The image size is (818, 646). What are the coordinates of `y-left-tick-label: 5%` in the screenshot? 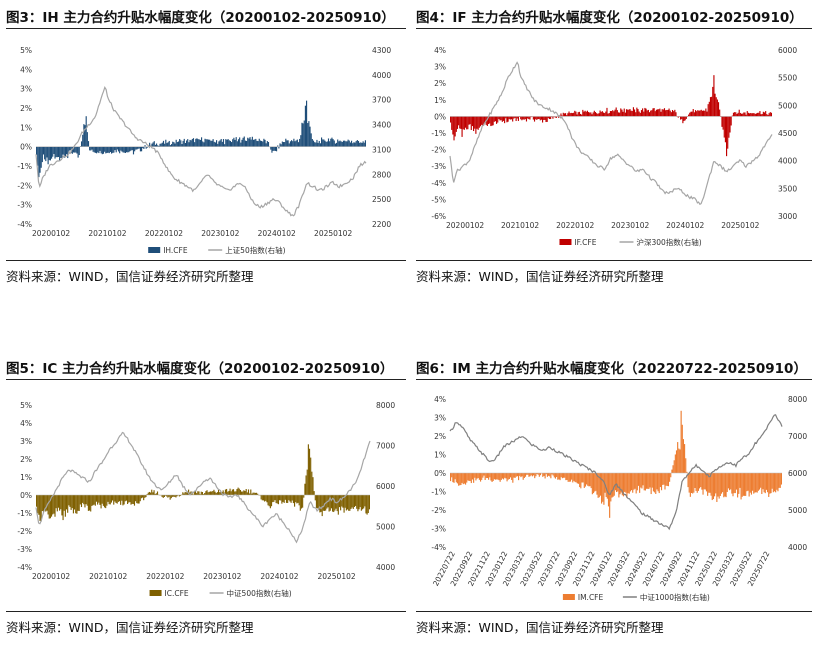 It's located at (26, 405).